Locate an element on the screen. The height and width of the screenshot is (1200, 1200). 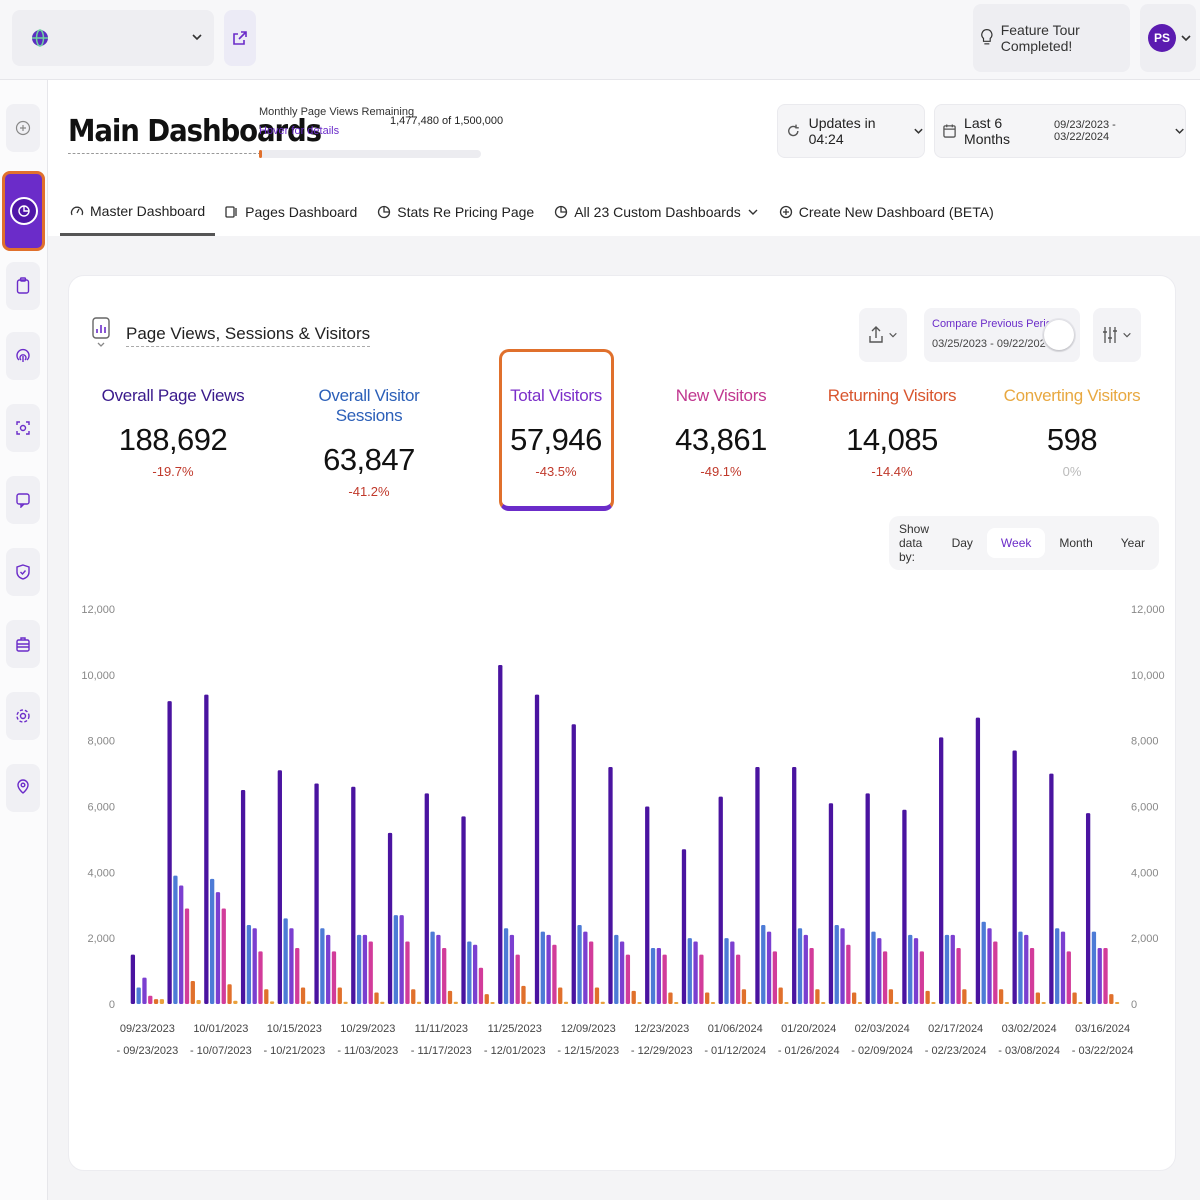
x-tick-label: - 01/12/2024 is located at coordinates (735, 1051).